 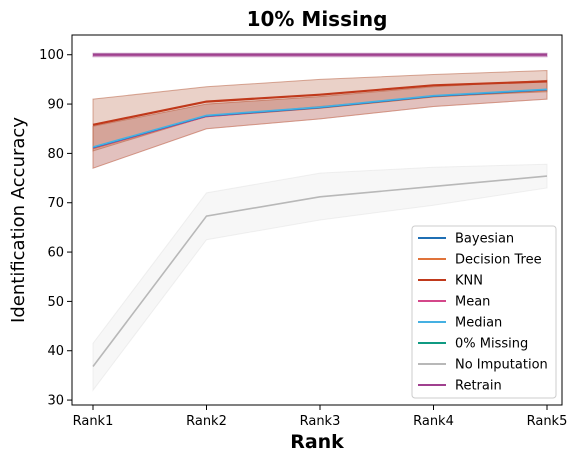 I want to click on legend-label-no-imputation: No Imputation, so click(x=501, y=365).